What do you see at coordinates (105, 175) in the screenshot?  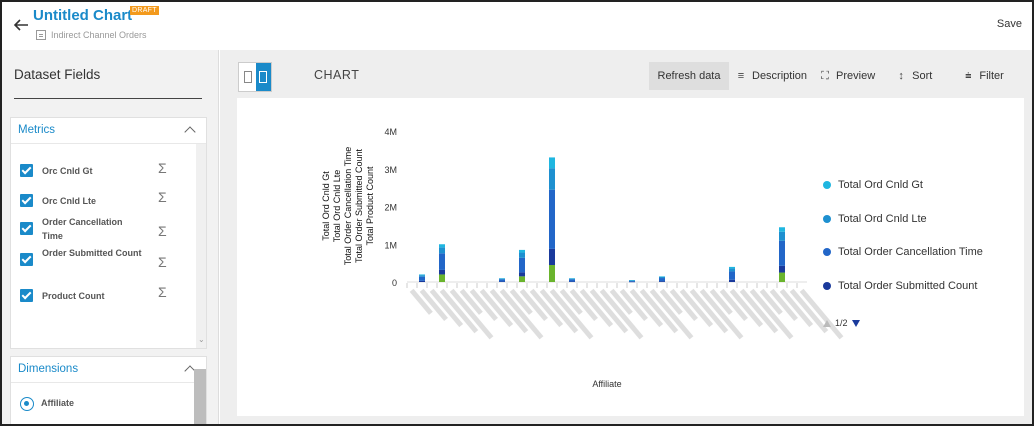 I see `metric-item: Orc Cnld Gt Σ` at bounding box center [105, 175].